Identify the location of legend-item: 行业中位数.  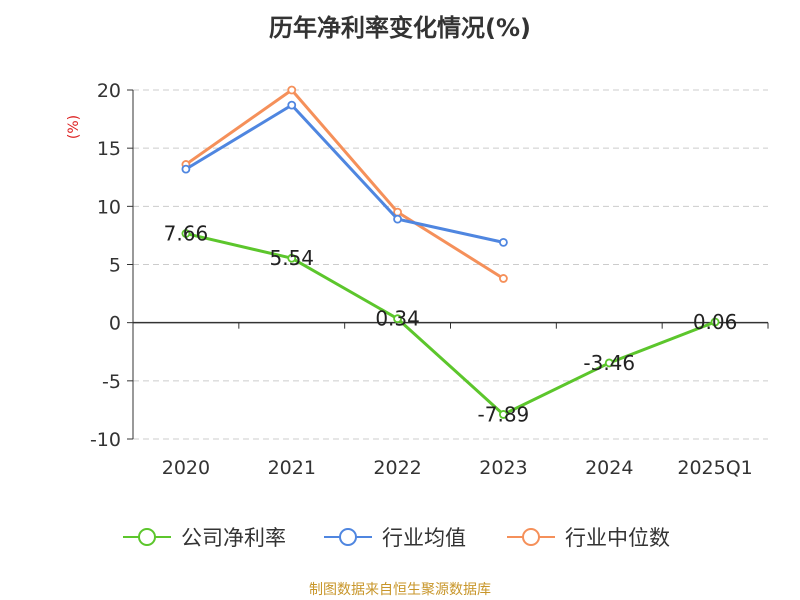
(588, 538).